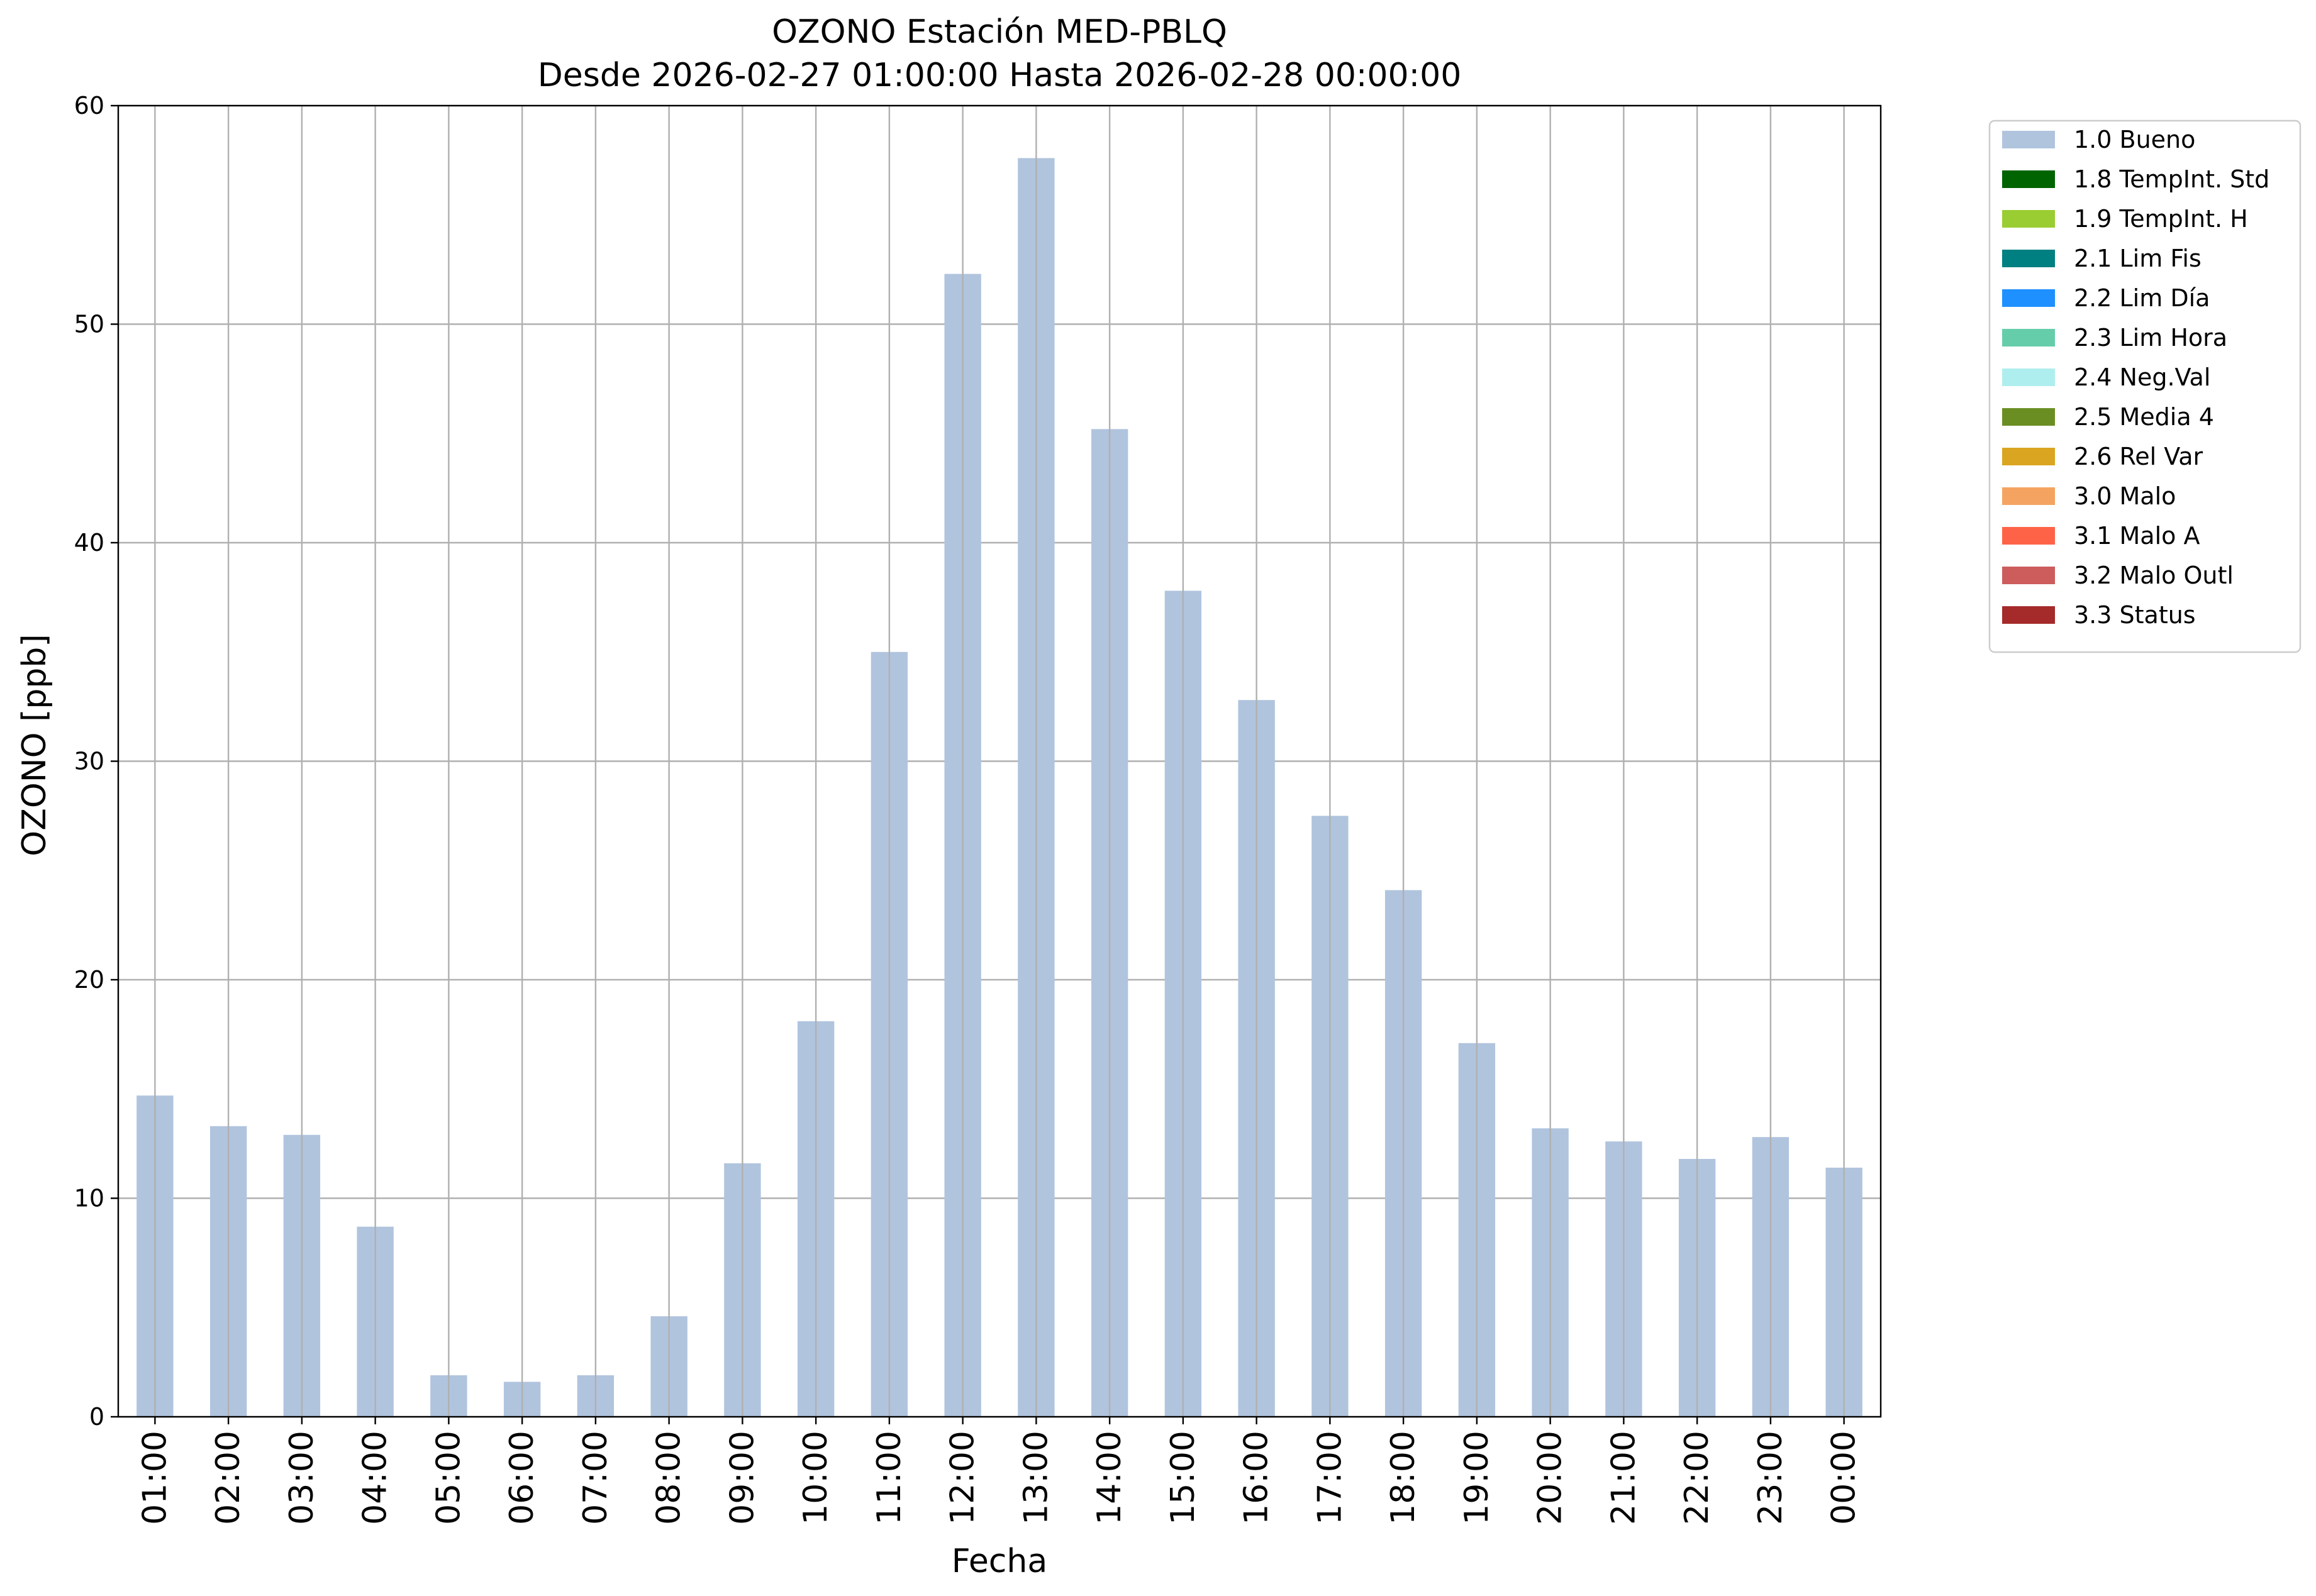  I want to click on legend-label-10: 3.1 Malo A, so click(2137, 536).